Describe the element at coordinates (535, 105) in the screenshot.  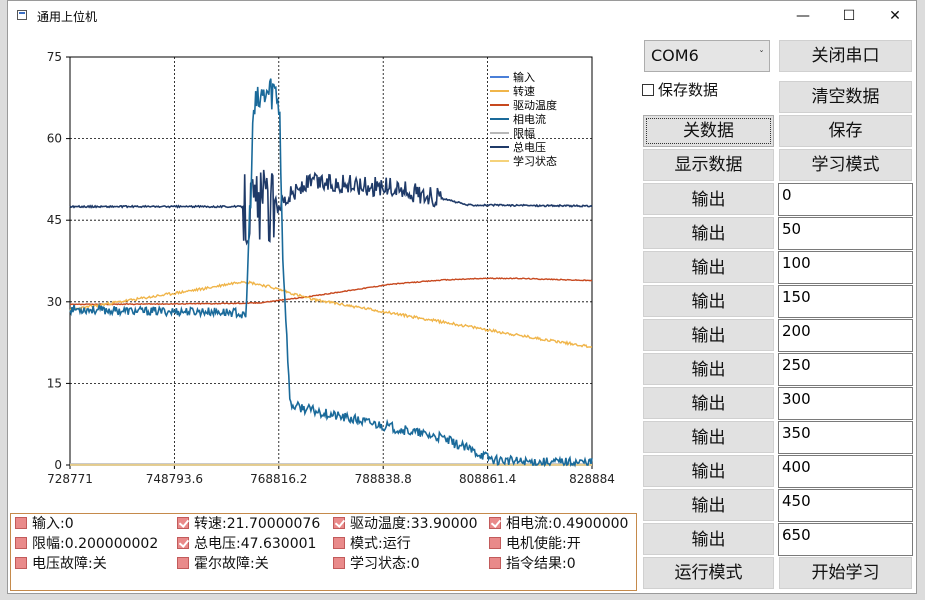
I see `legend-label: 驱动温度` at that location.